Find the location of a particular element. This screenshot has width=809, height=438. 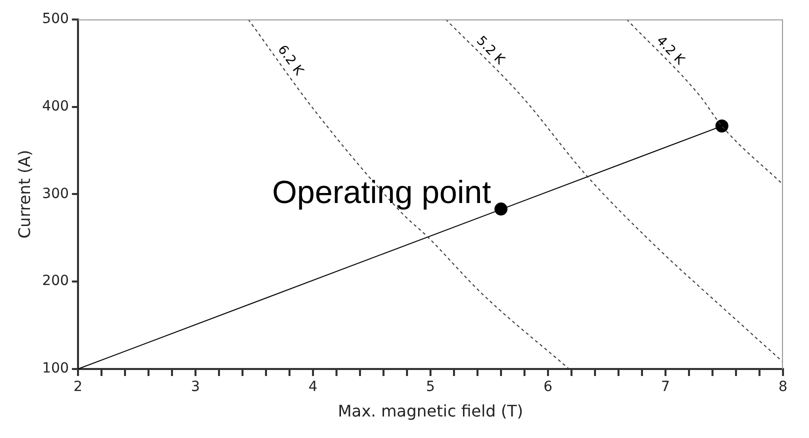

x-tick-label: 3 is located at coordinates (195, 387).